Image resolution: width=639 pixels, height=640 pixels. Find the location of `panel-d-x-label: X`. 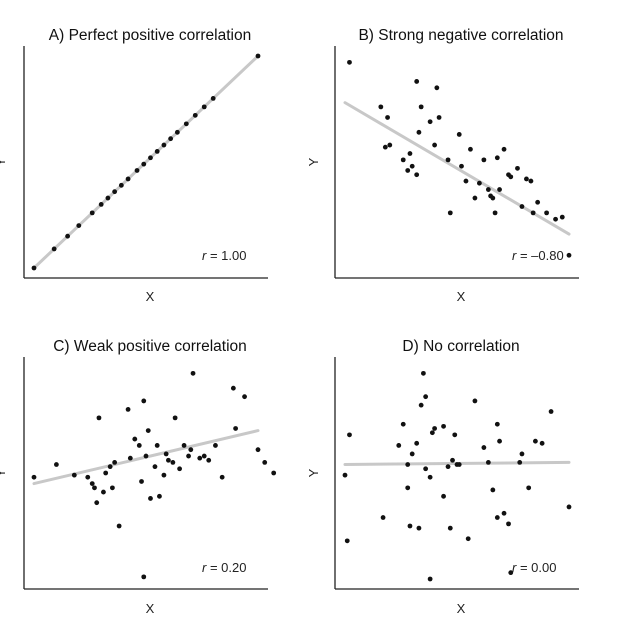

panel-d-x-label: X is located at coordinates (461, 608).